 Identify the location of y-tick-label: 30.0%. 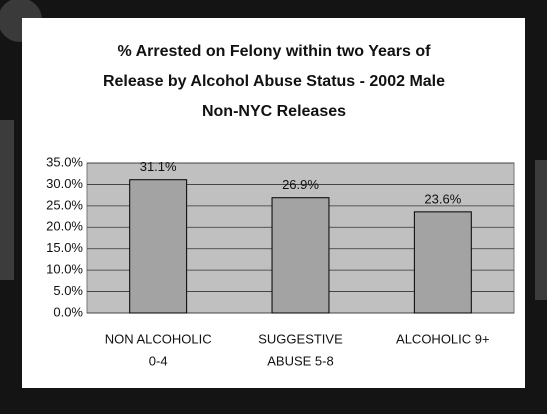
(64, 183).